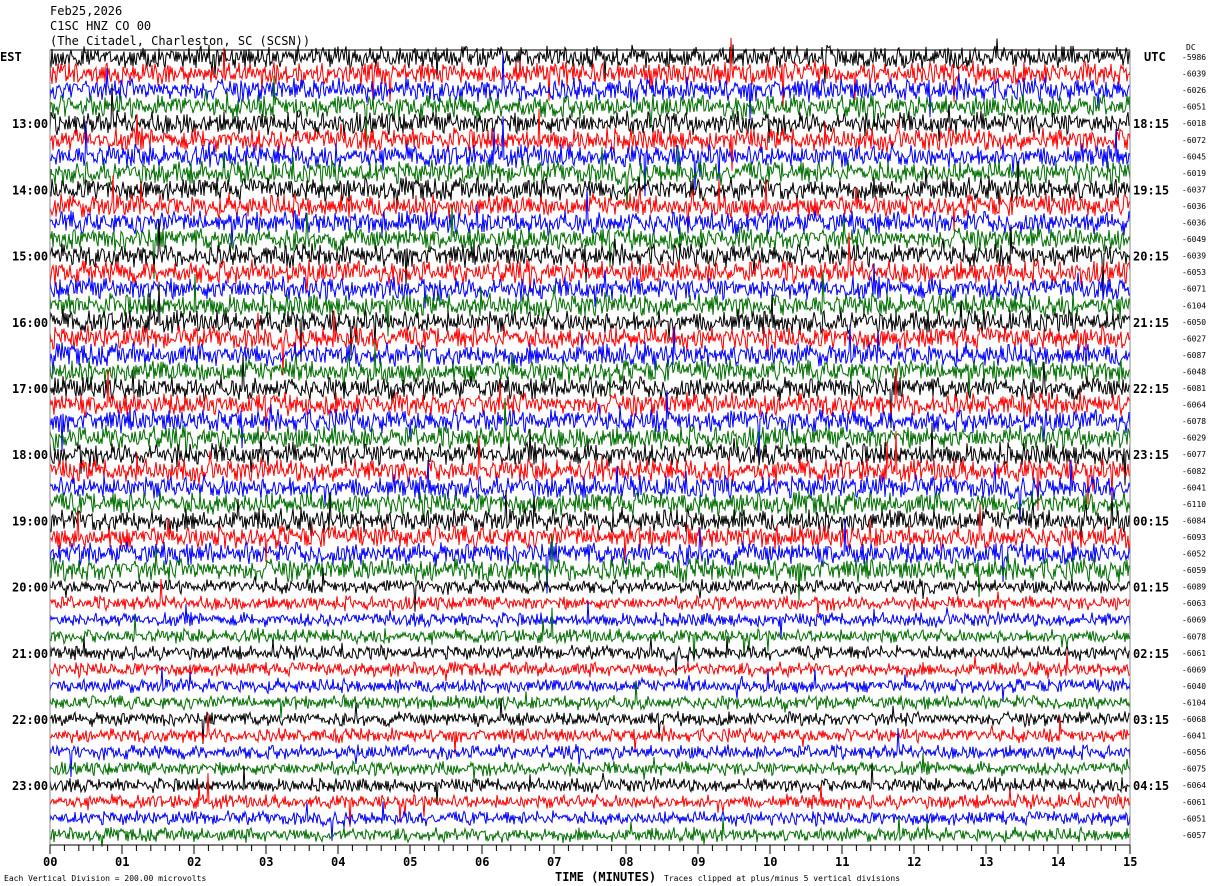 Image resolution: width=1210 pixels, height=886 pixels. Describe the element at coordinates (626, 862) in the screenshot. I see `x-tick-label: 08` at that location.